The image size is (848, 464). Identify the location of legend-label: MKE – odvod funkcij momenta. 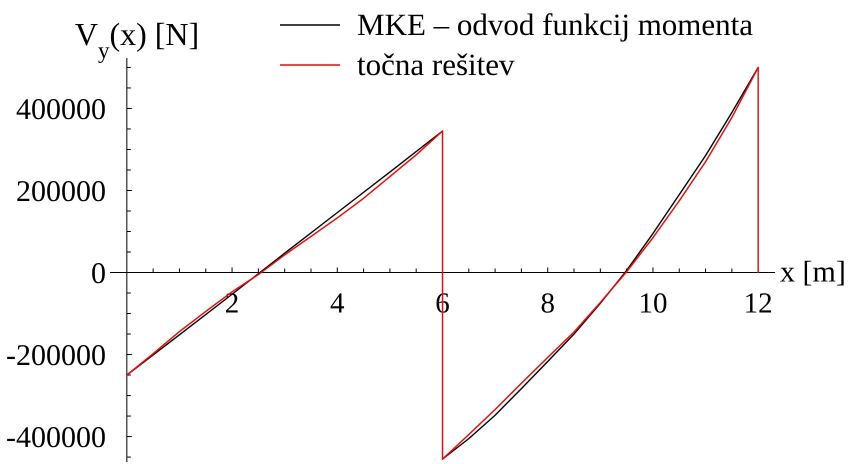
(555, 24).